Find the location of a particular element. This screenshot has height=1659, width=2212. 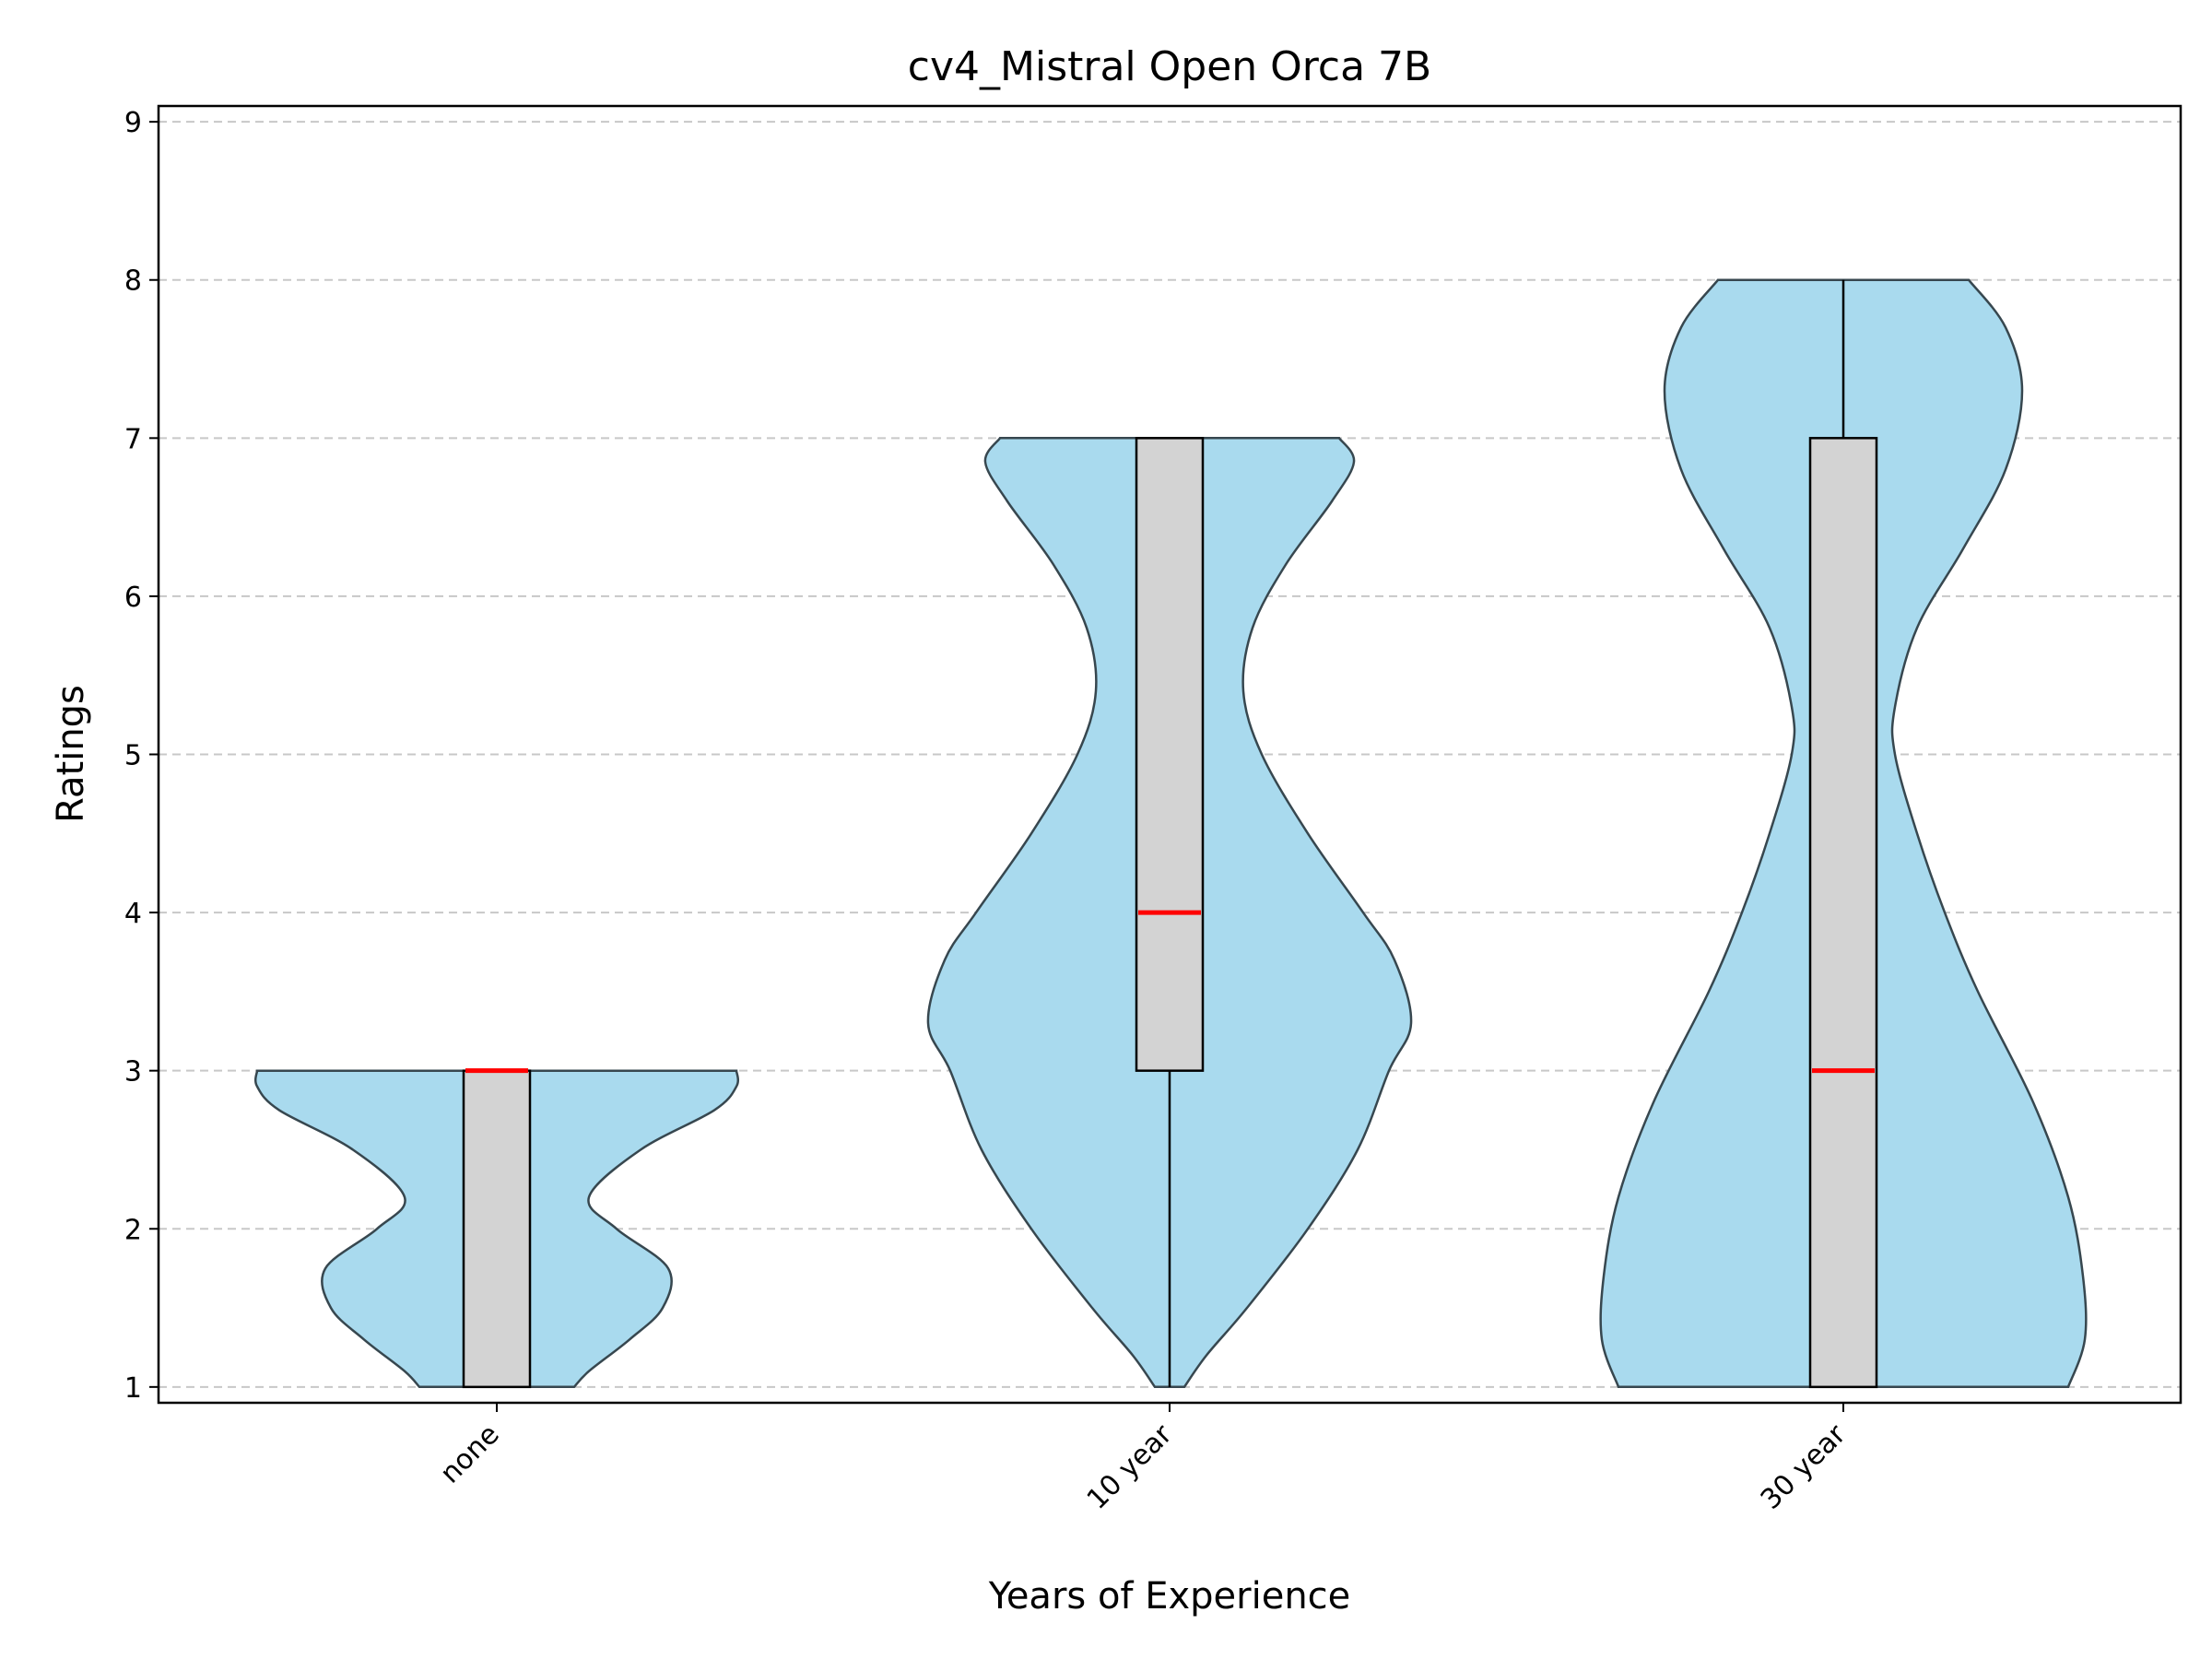

y-tick-label: 6 is located at coordinates (133, 598).